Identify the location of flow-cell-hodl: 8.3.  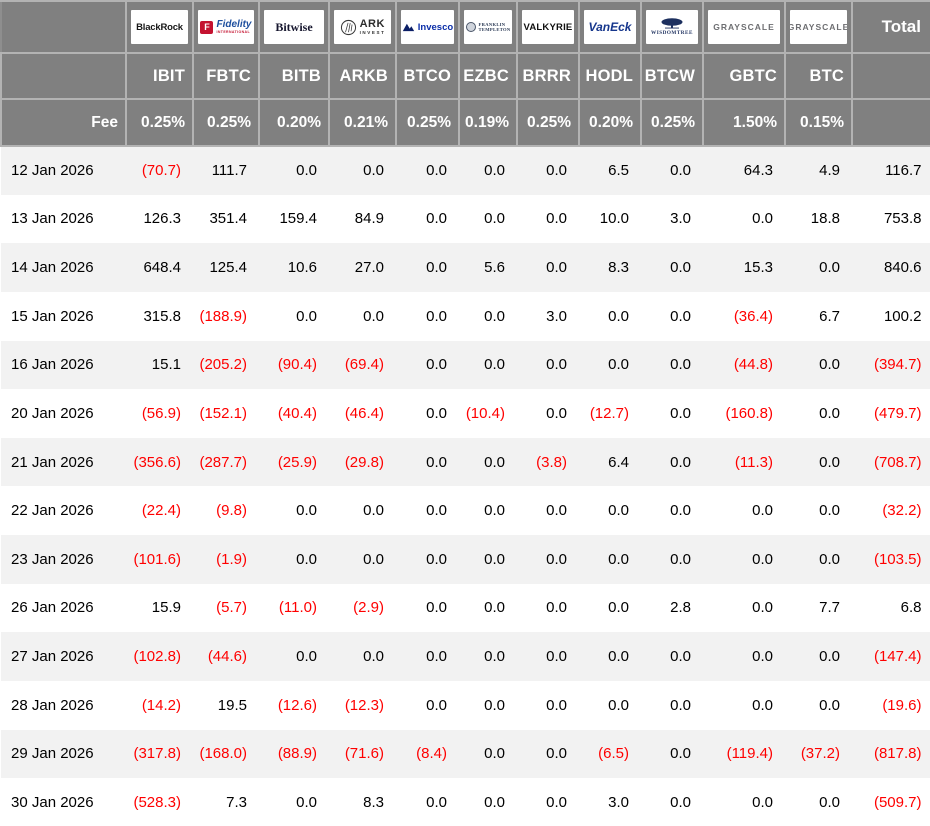
(618, 268).